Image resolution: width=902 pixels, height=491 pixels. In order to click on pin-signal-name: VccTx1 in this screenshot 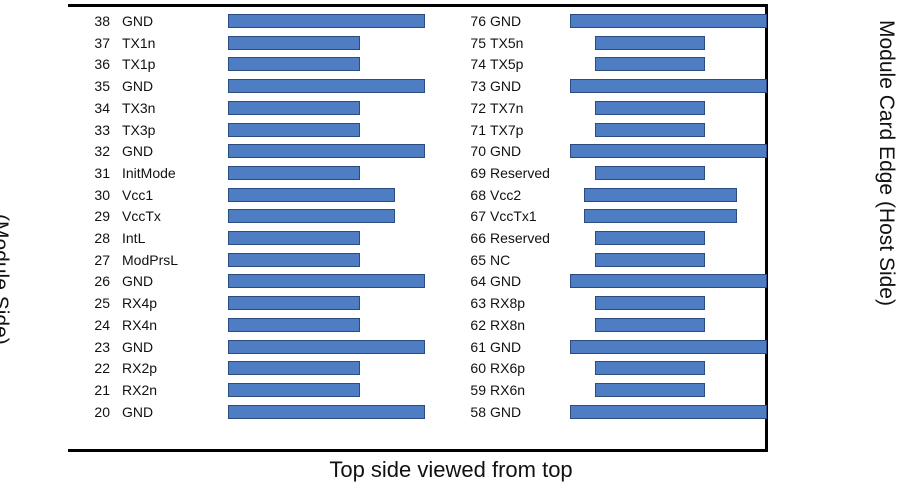, I will do `click(513, 216)`.